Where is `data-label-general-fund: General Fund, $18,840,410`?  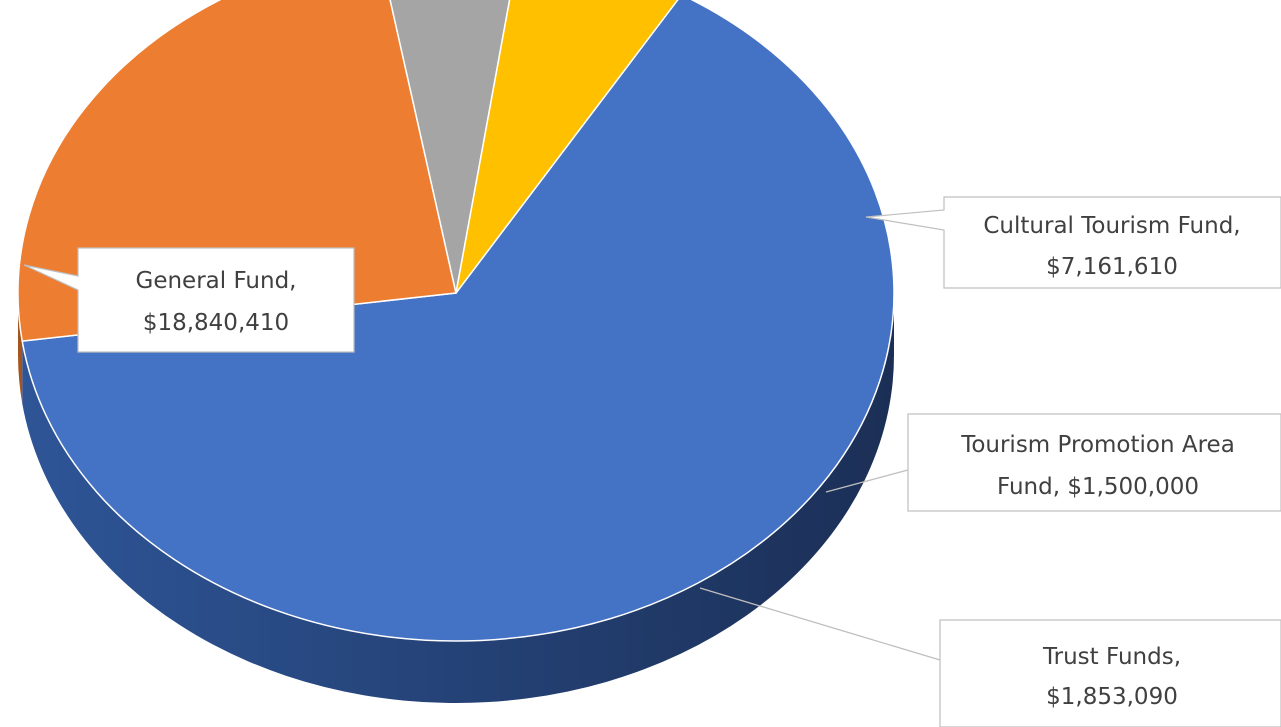 data-label-general-fund: General Fund, $18,840,410 is located at coordinates (189, 300).